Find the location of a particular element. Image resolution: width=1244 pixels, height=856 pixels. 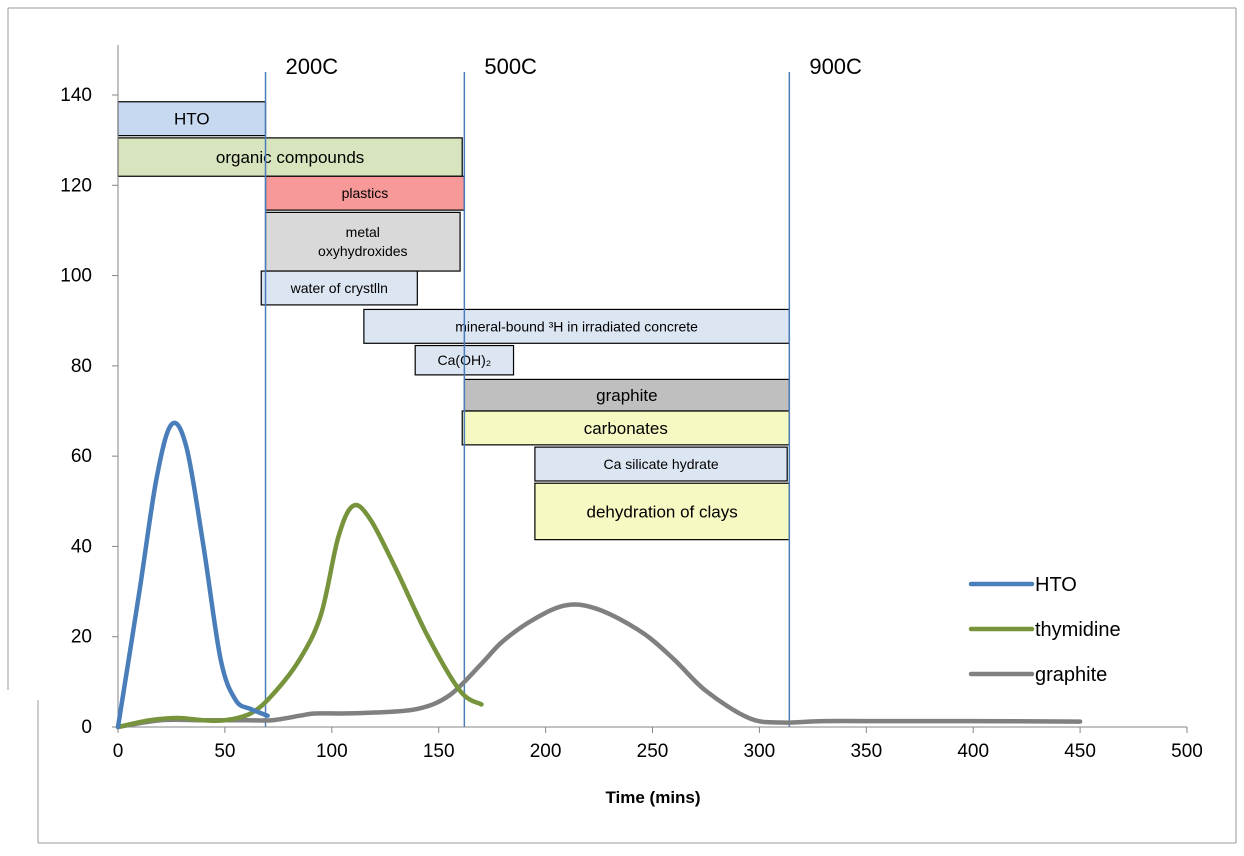

x-tick-label: 150 is located at coordinates (439, 751).